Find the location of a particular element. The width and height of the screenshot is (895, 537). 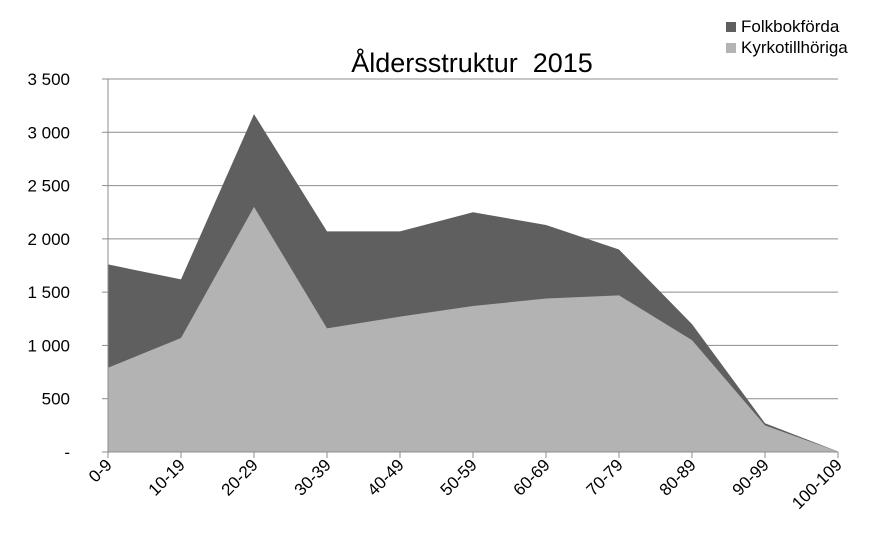

legend-label: Kyrkotillhöriga is located at coordinates (794, 47).